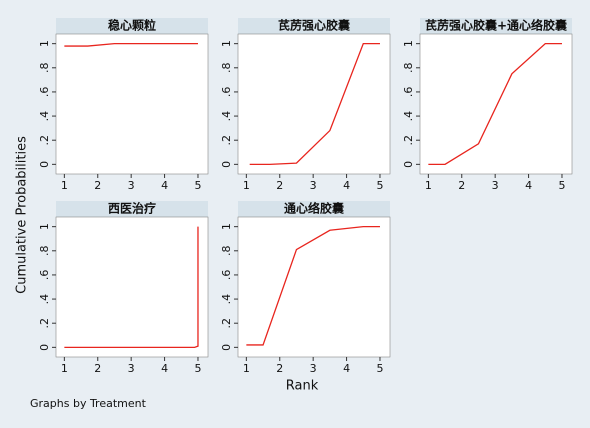  What do you see at coordinates (302, 386) in the screenshot?
I see `x-axis-label: Rank` at bounding box center [302, 386].